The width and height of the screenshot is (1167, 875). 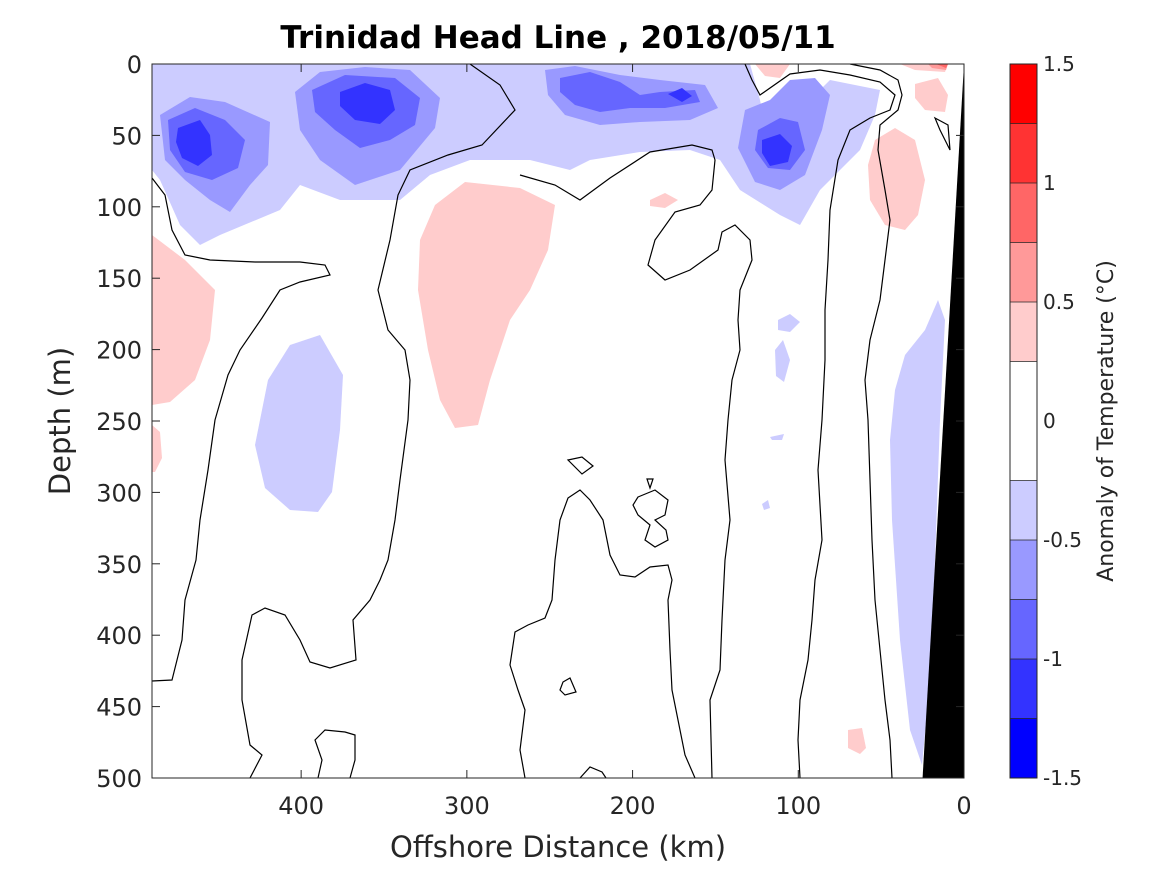 What do you see at coordinates (630, 92) in the screenshot?
I see `cold-fill-100c` at bounding box center [630, 92].